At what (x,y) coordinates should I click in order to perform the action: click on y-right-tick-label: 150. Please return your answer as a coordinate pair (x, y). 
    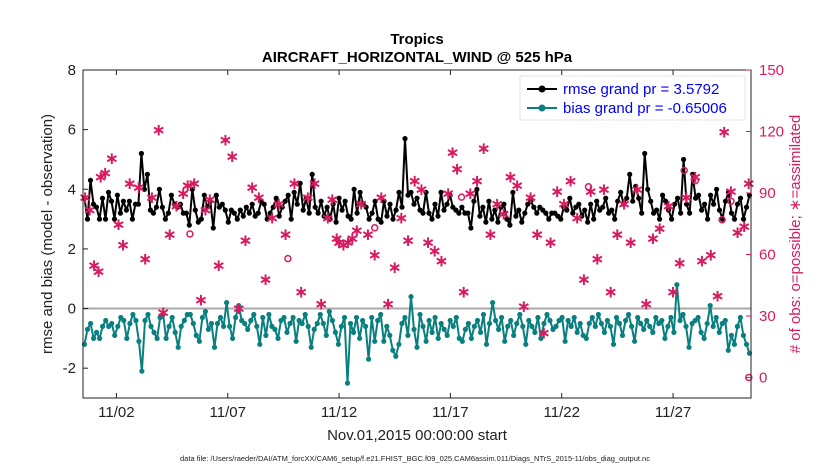
    Looking at the image, I should click on (771, 70).